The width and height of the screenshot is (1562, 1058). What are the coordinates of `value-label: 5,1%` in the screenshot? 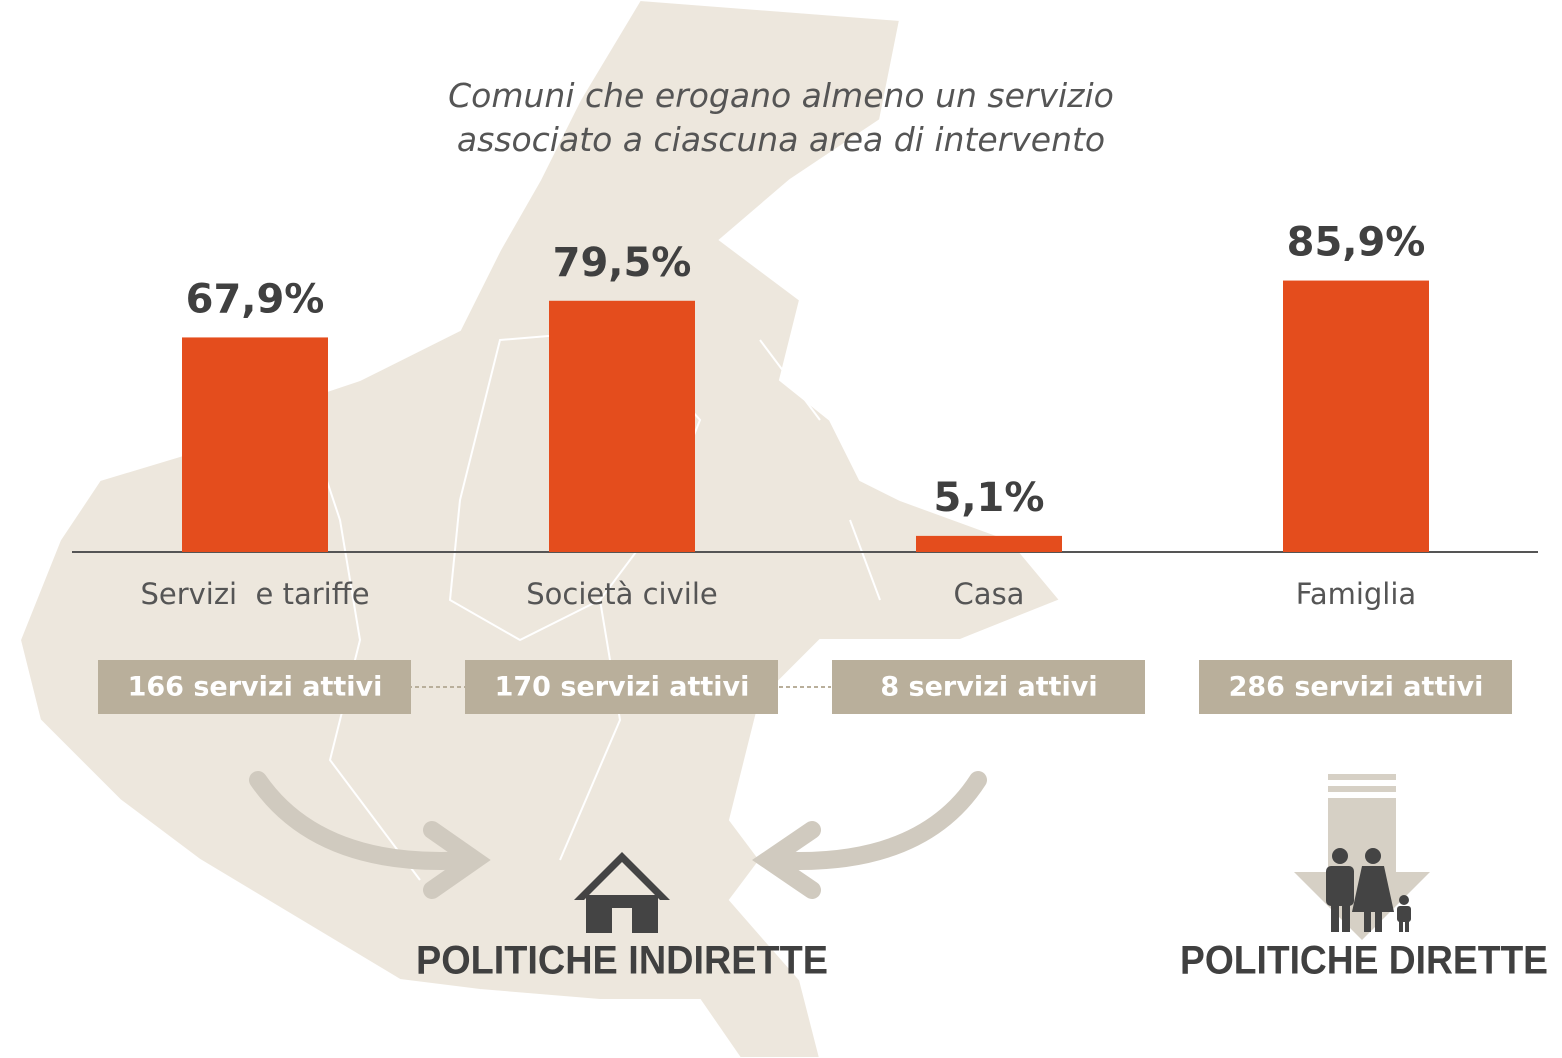 It's located at (989, 498).